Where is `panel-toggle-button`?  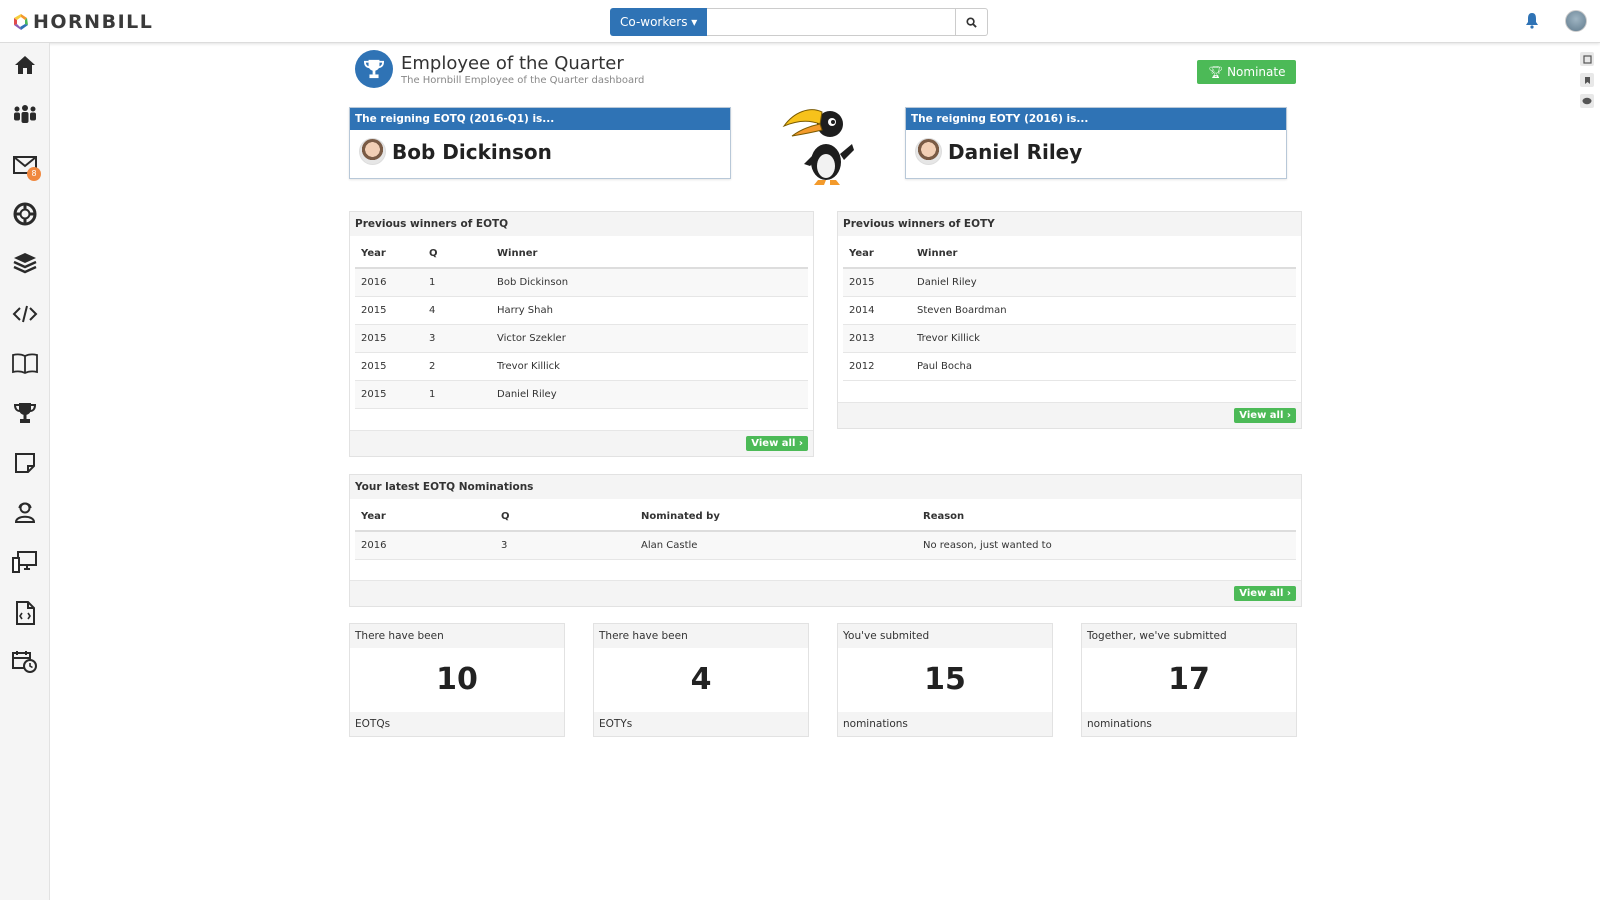
panel-toggle-button is located at coordinates (1587, 59).